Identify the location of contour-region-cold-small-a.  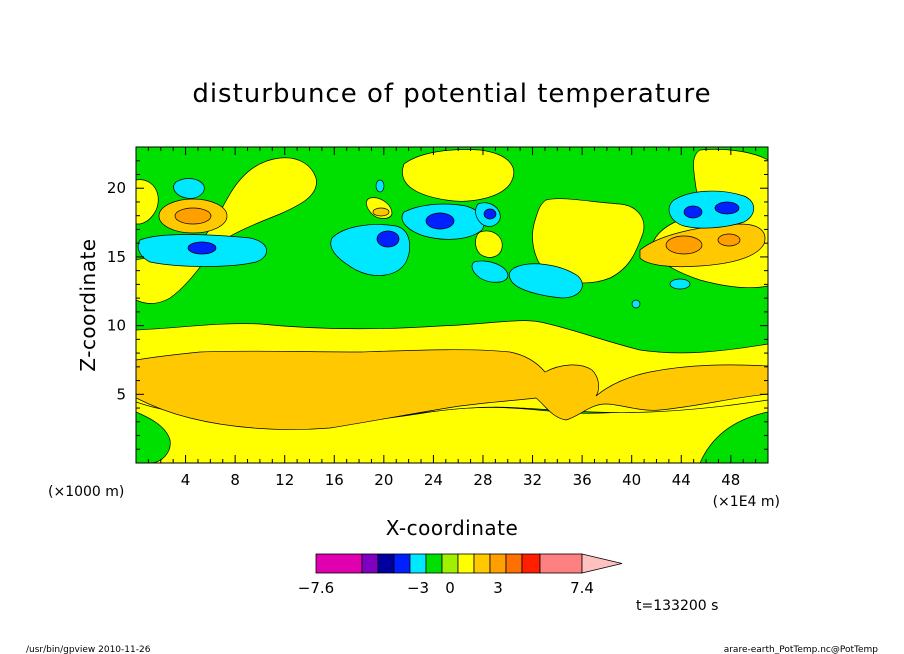
(490, 271).